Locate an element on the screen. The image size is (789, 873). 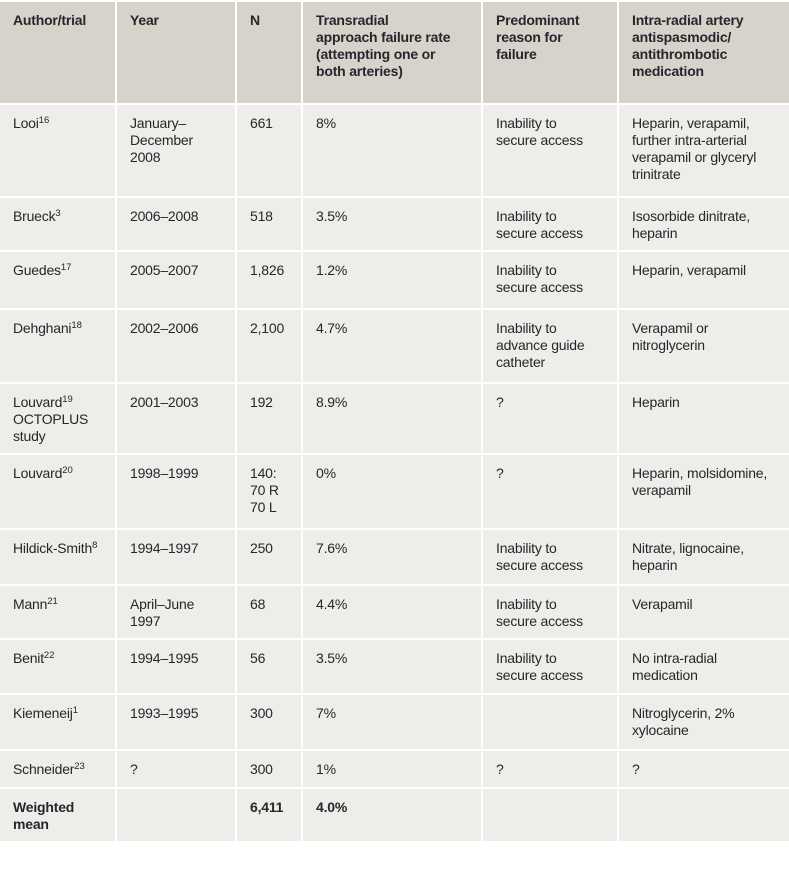
cell-year: ? is located at coordinates (177, 770).